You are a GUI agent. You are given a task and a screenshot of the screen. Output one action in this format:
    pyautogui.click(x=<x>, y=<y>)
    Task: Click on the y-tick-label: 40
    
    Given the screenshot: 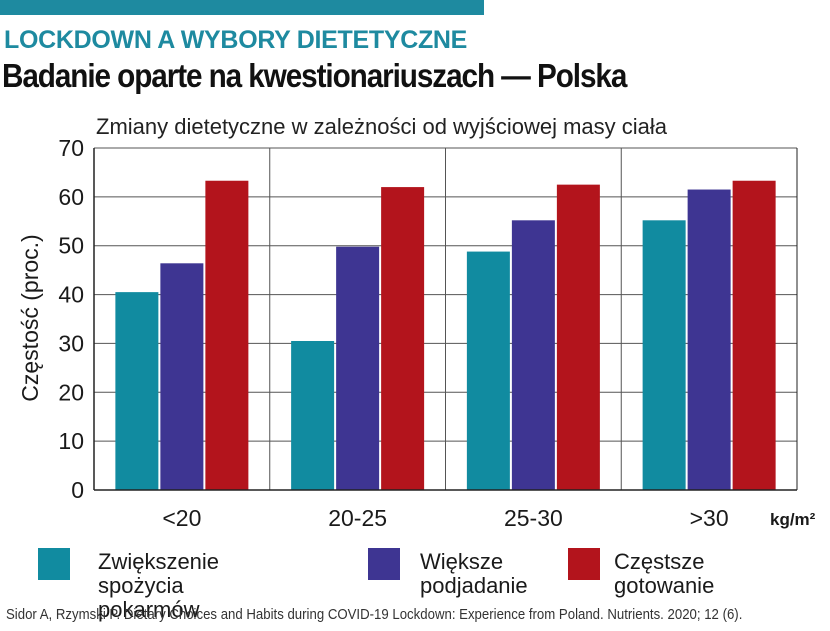 What is the action you would take?
    pyautogui.click(x=71, y=295)
    